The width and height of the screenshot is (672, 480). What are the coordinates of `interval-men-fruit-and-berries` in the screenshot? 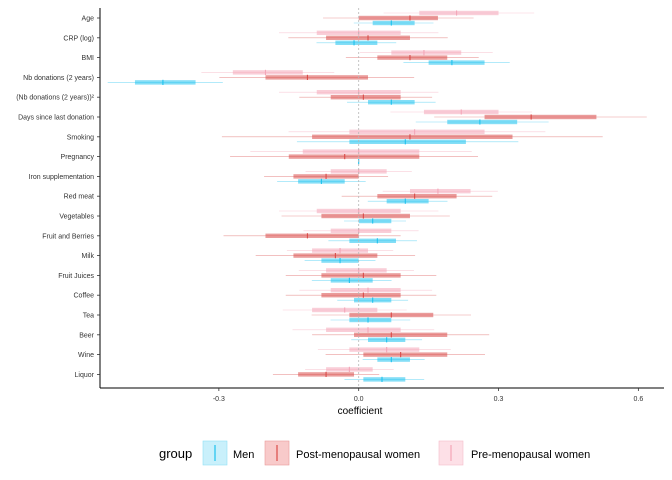 It's located at (372, 240).